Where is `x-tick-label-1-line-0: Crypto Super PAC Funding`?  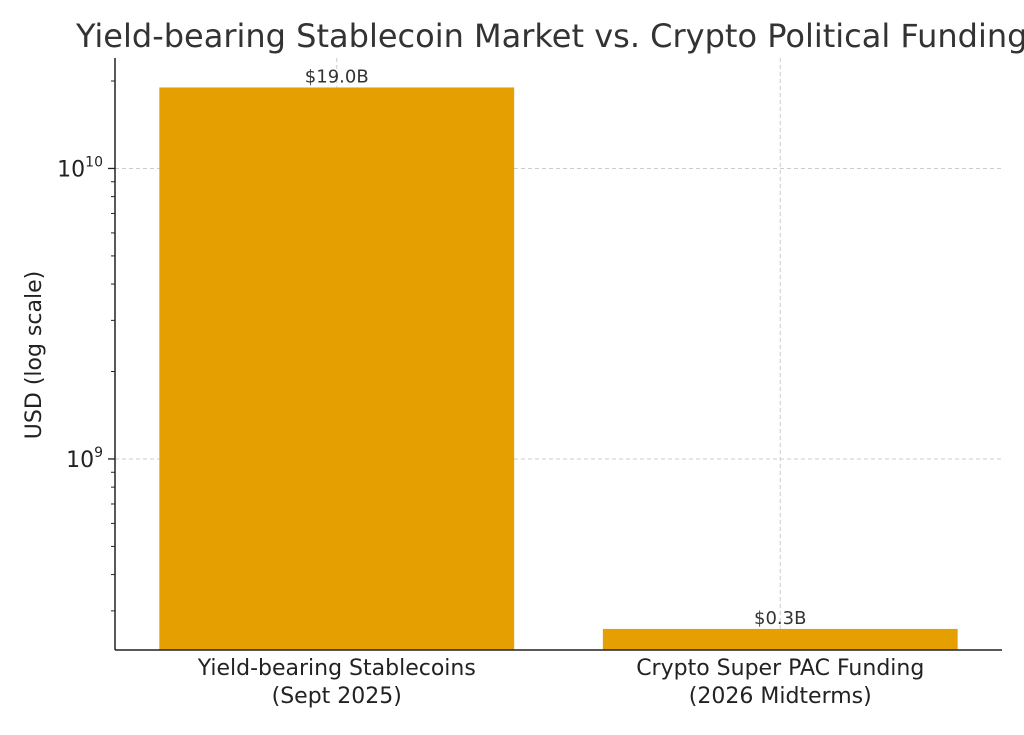 x-tick-label-1-line-0: Crypto Super PAC Funding is located at coordinates (780, 668).